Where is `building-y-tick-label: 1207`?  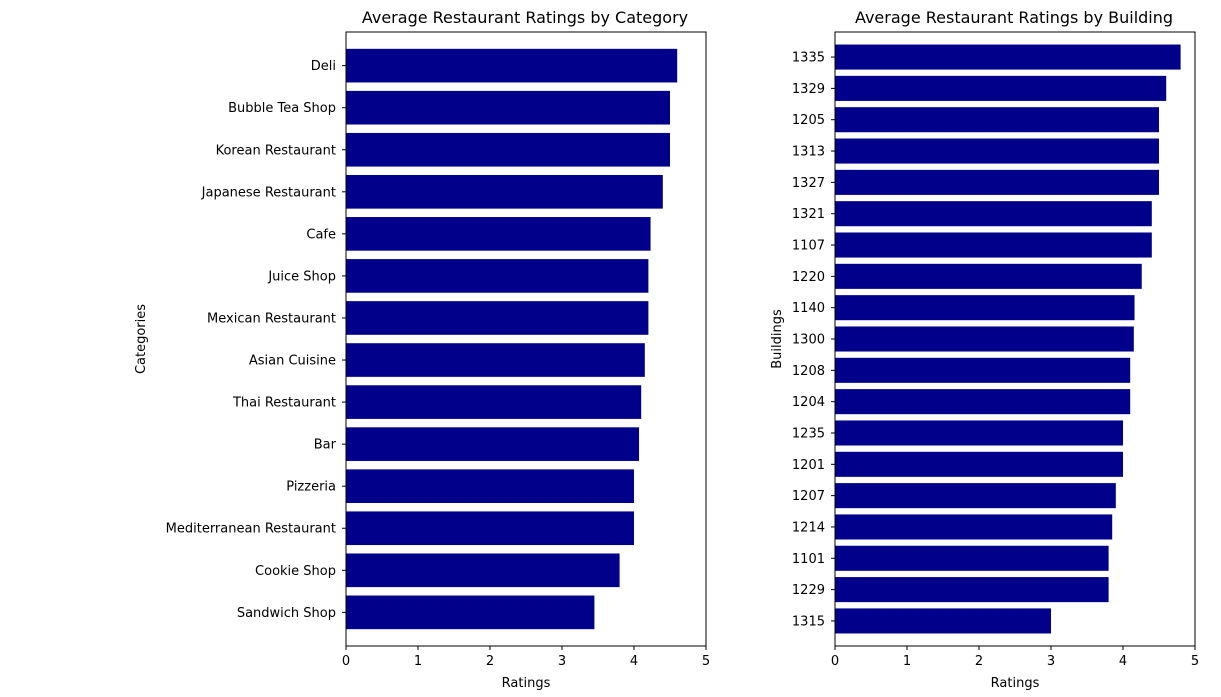
building-y-tick-label: 1207 is located at coordinates (808, 496).